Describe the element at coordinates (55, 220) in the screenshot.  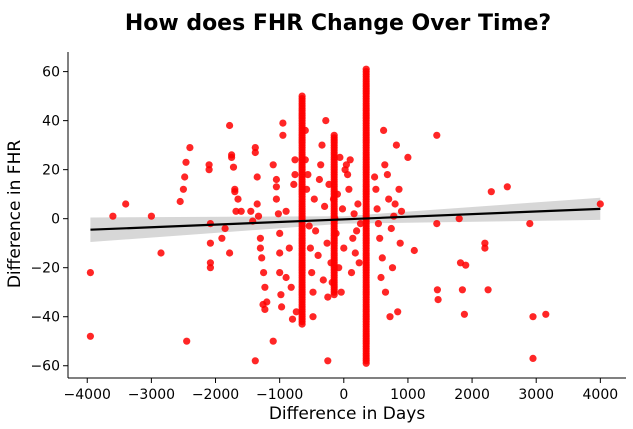
I see `y-tick-label: 0` at that location.